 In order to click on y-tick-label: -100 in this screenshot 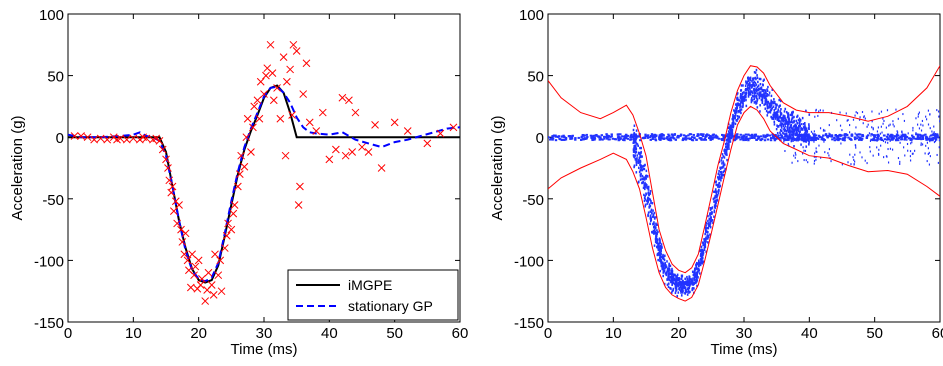, I will do `click(529, 261)`.